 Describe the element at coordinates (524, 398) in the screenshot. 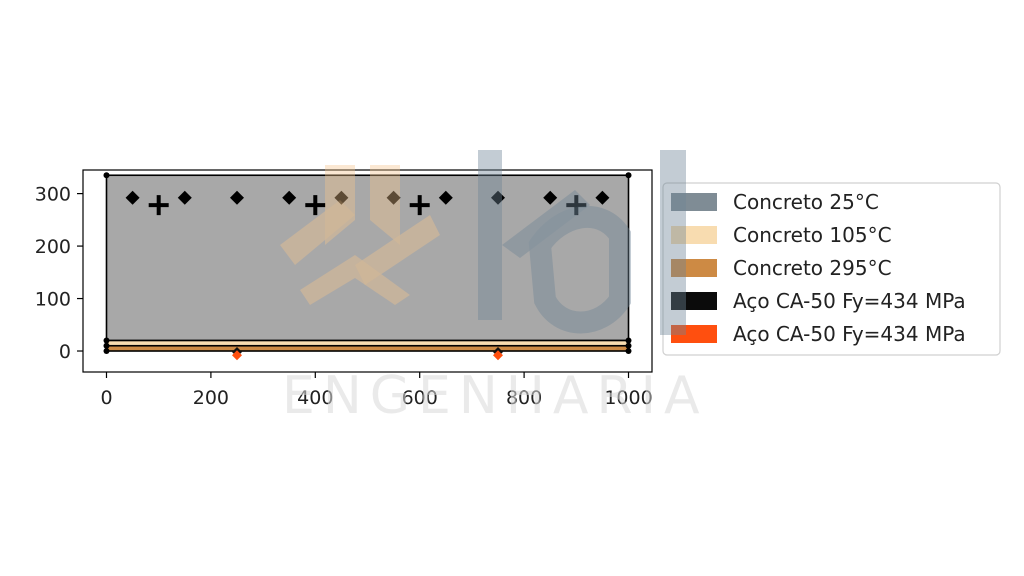

I see `x-tick-label: 800` at that location.